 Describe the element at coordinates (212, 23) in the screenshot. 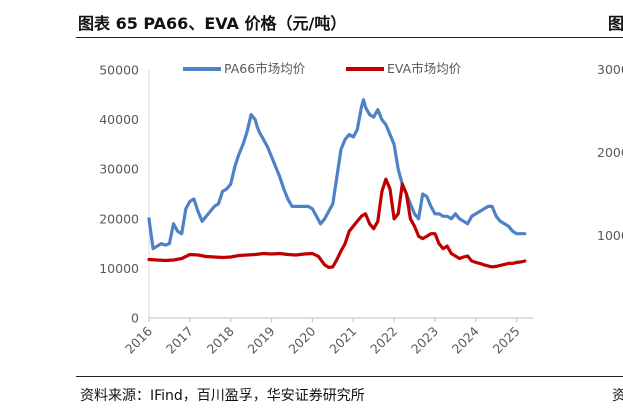

I see `figure-title: 图表 65 PA66、EVA 价格（元/吨）` at that location.